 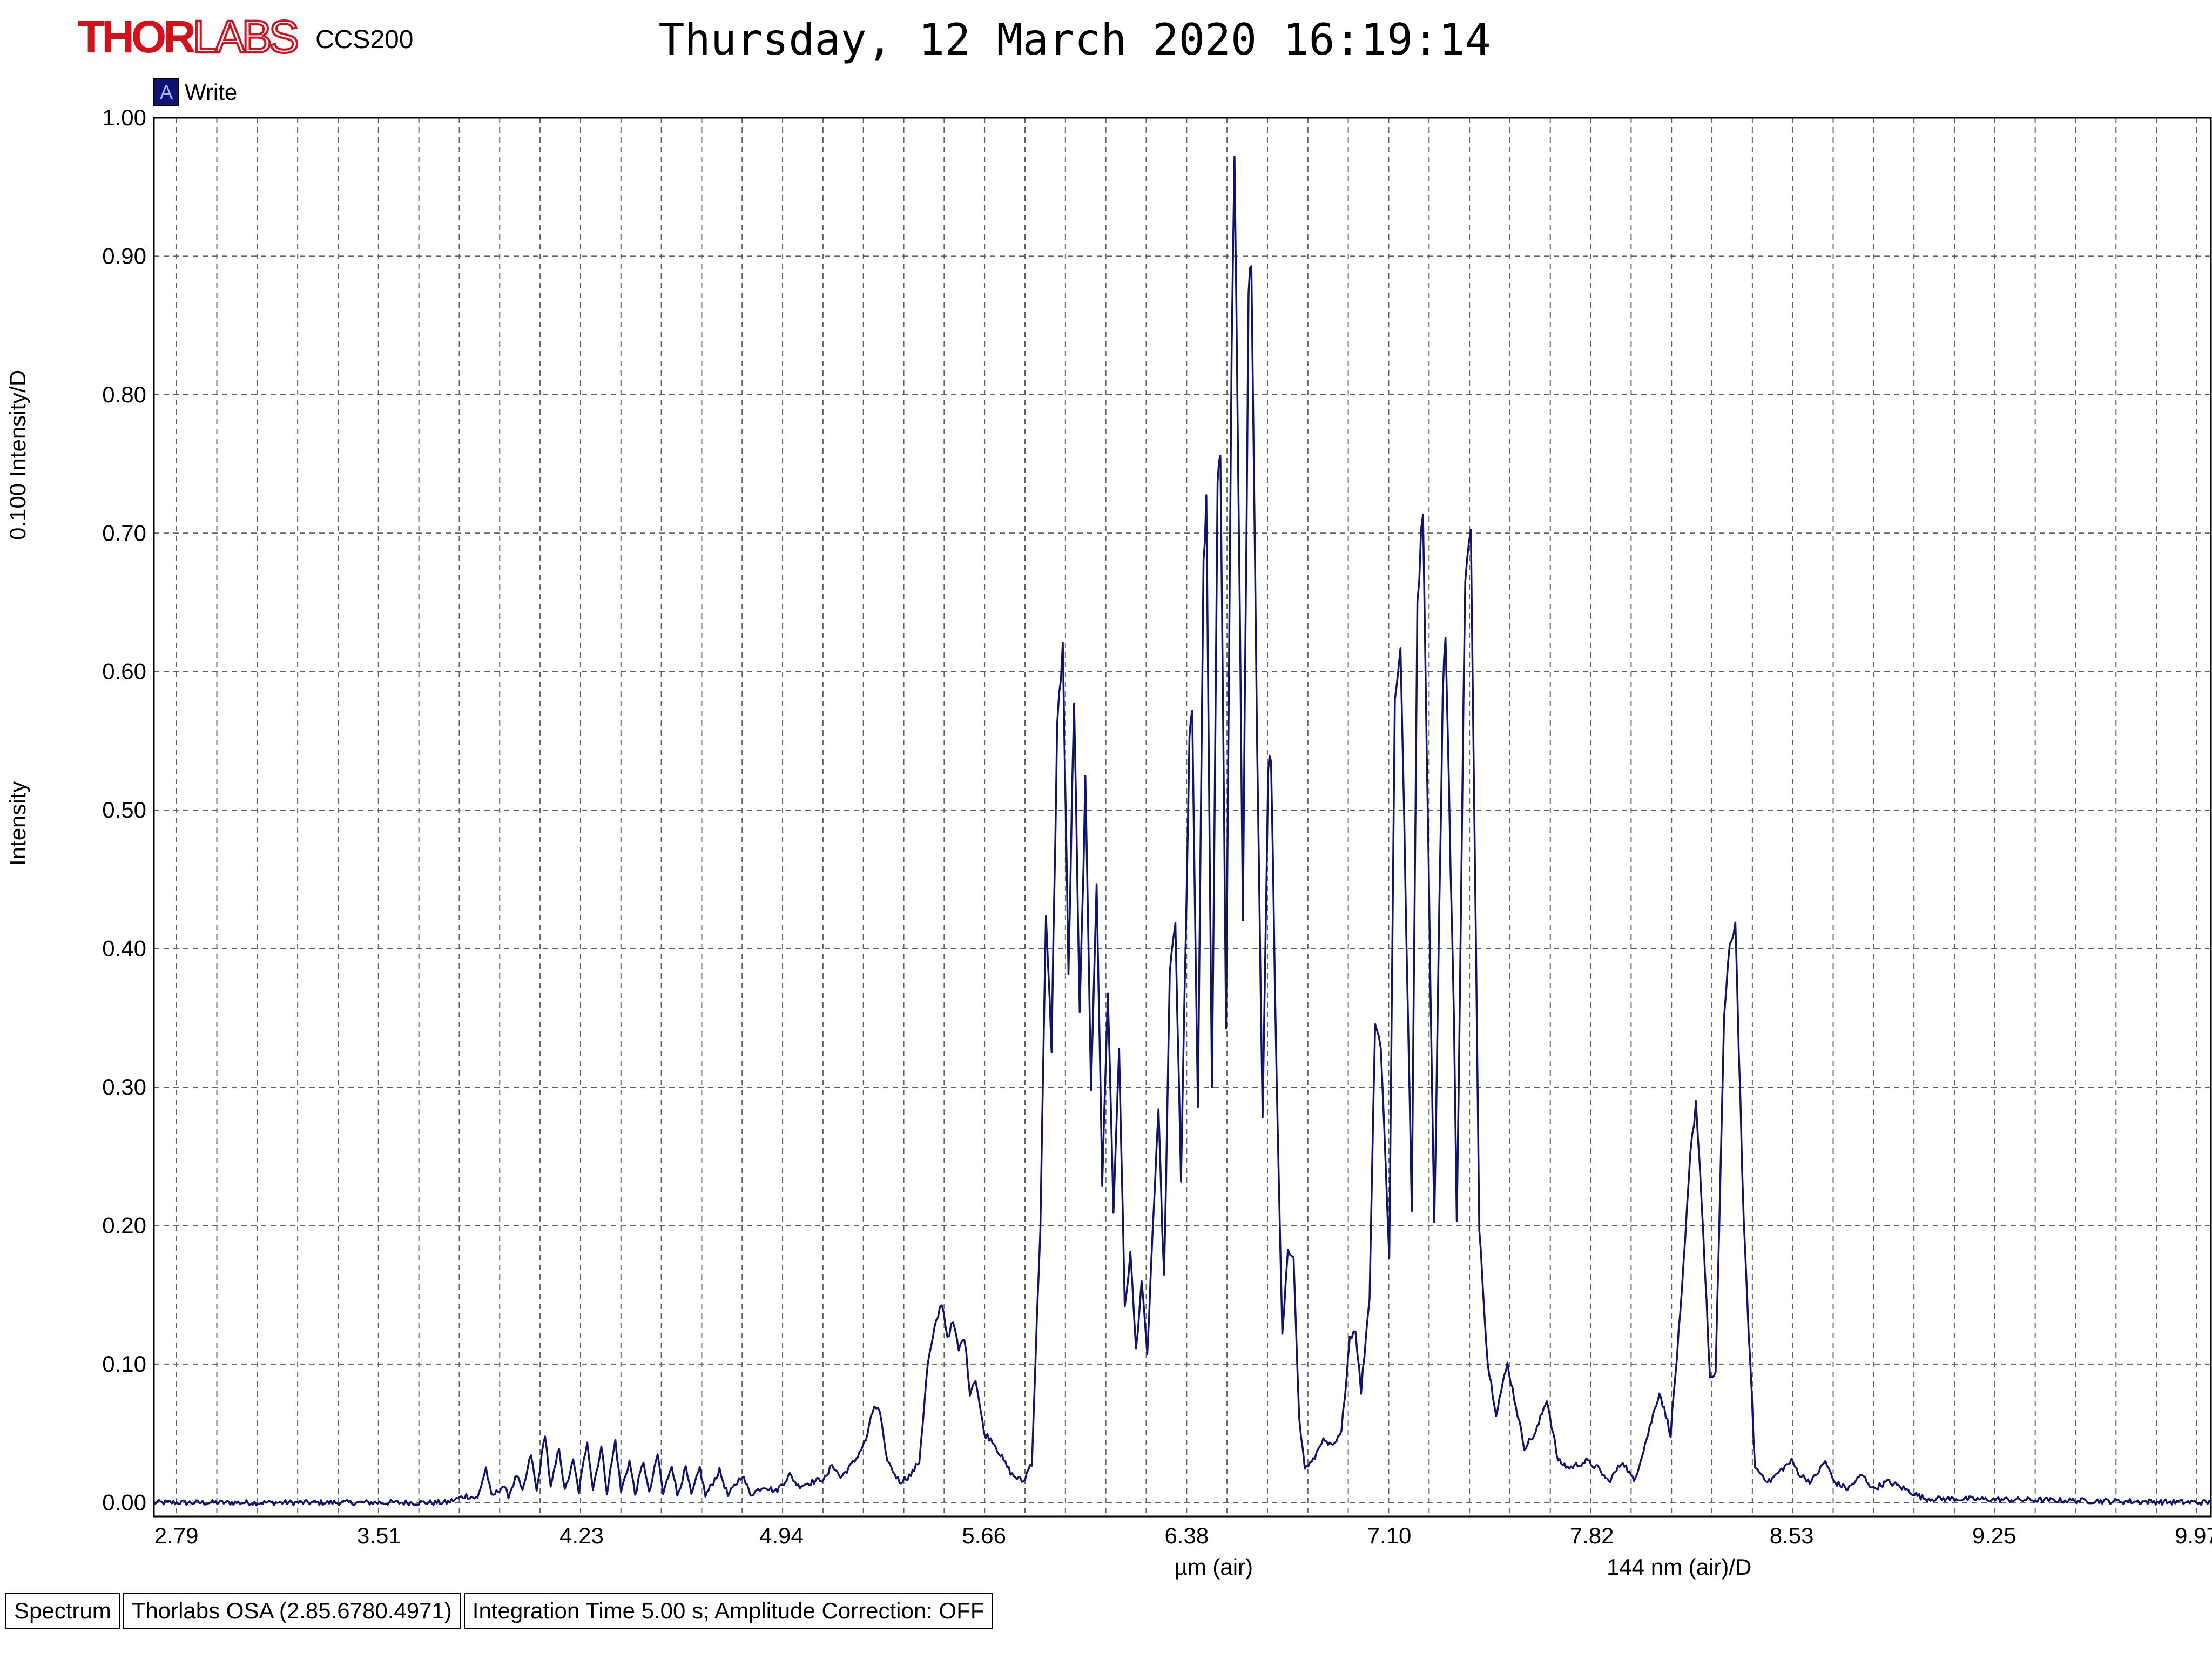 What do you see at coordinates (188, 36) in the screenshot?
I see `thorlabs-logo: THORLABS` at bounding box center [188, 36].